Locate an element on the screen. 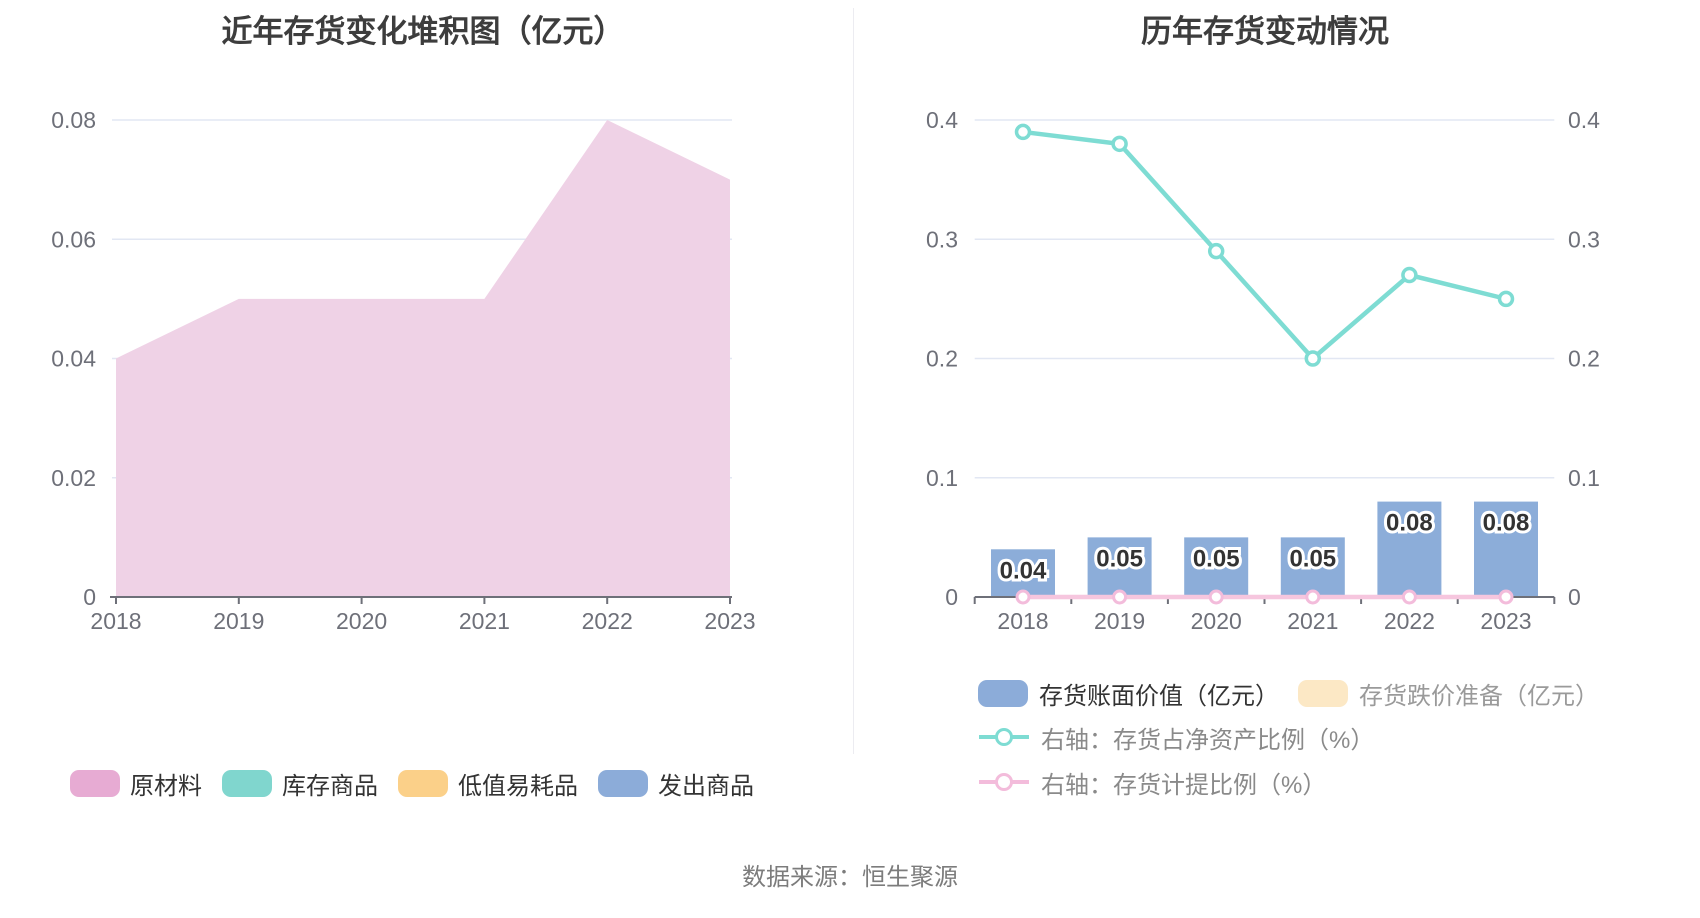 Image resolution: width=1700 pixels, height=918 pixels. legend-label: 存货跌价准备（亿元） is located at coordinates (1479, 696).